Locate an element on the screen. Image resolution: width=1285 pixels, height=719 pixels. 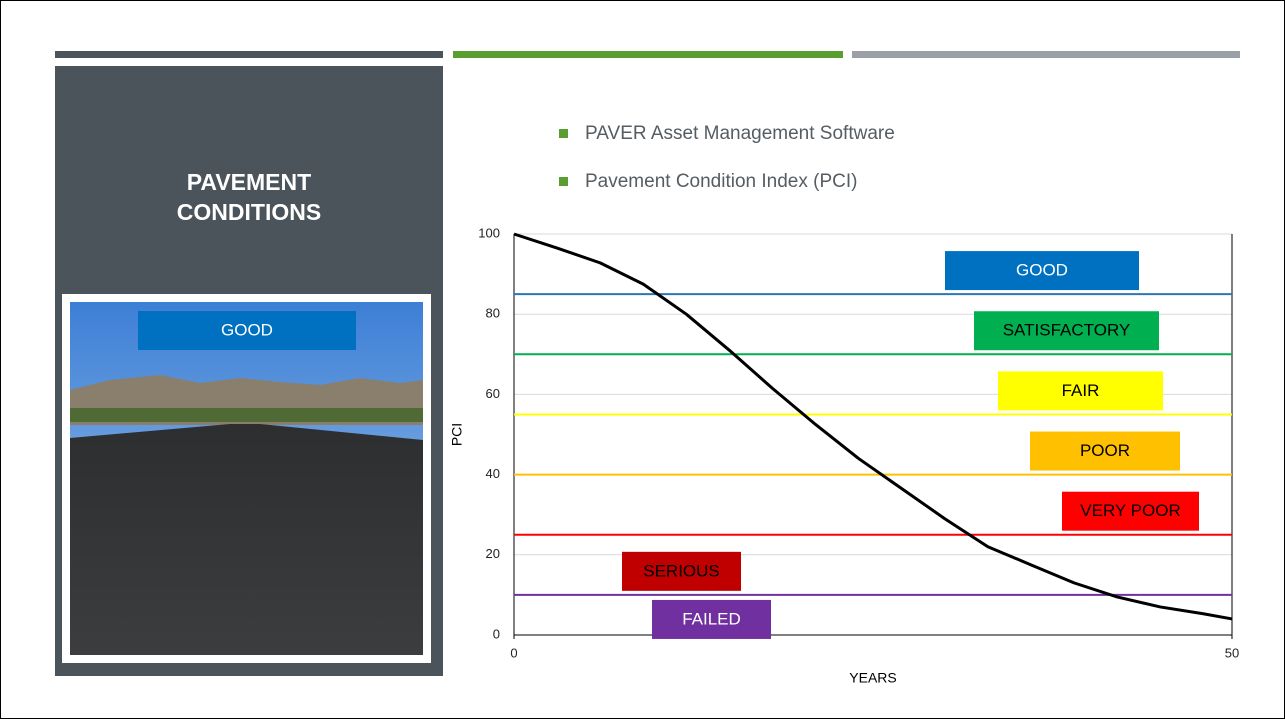
band-label: VERY POOR is located at coordinates (1130, 510).